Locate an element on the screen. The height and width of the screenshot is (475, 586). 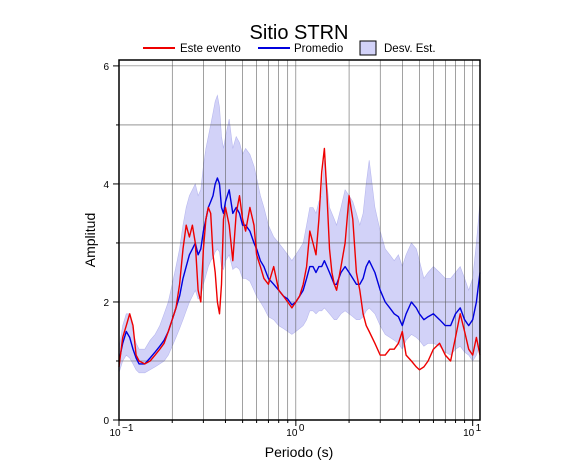
chart-title: Sitio STRN is located at coordinates (299, 33).